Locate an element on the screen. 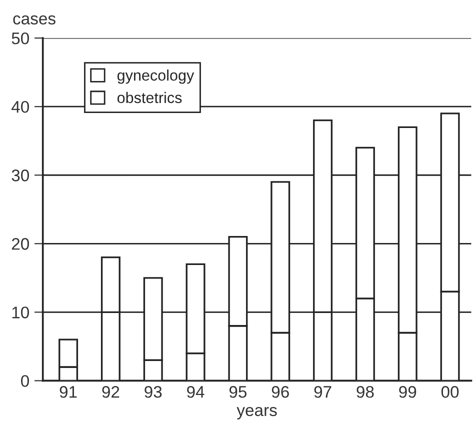  x-tick-label: 96 is located at coordinates (280, 392).